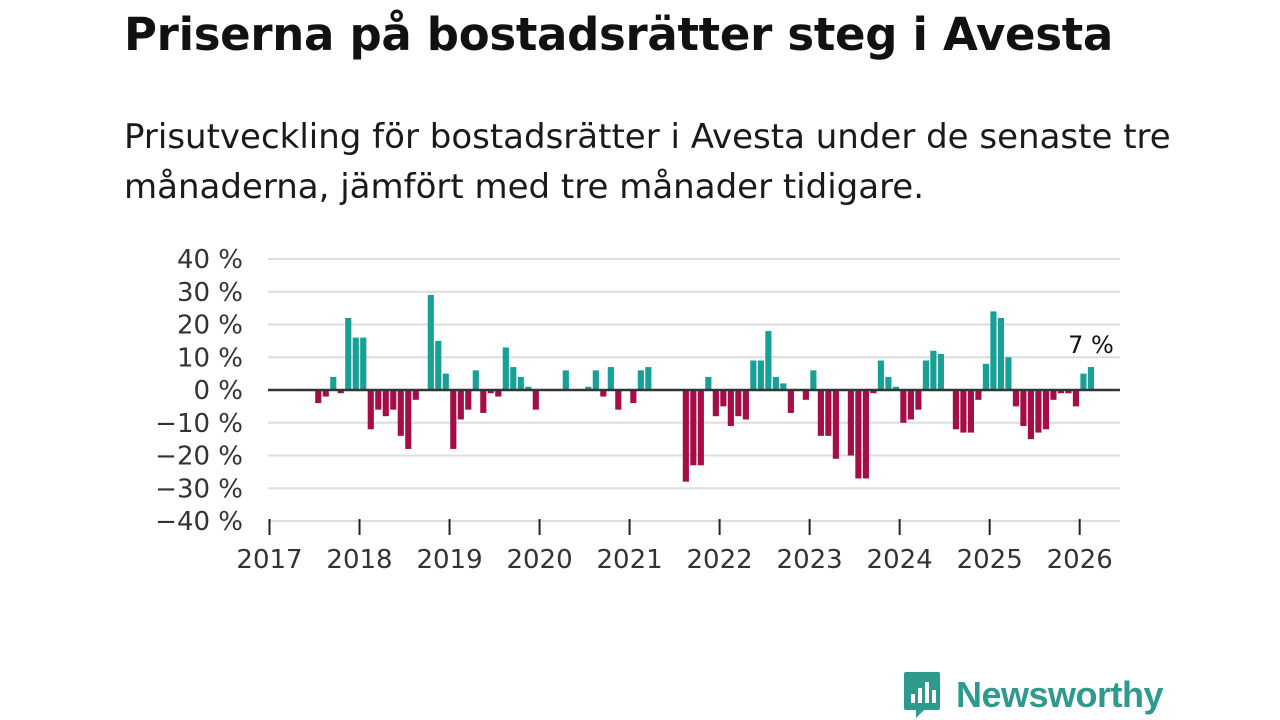  I want to click on x-tick-label: 2023, so click(810, 560).